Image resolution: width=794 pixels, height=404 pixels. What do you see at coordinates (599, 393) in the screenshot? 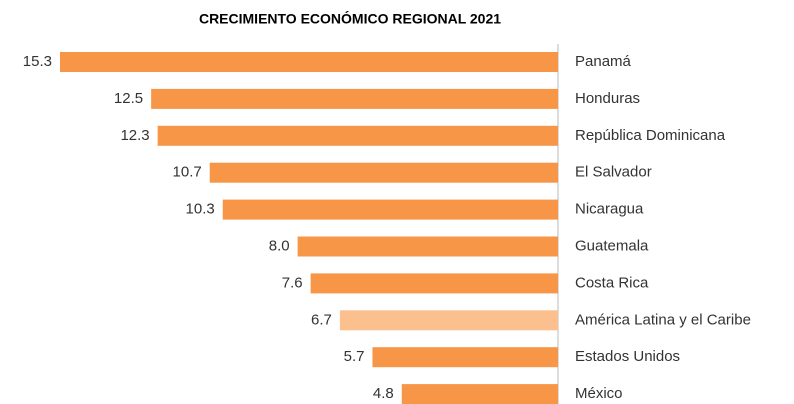
I see `category-label: México` at bounding box center [599, 393].